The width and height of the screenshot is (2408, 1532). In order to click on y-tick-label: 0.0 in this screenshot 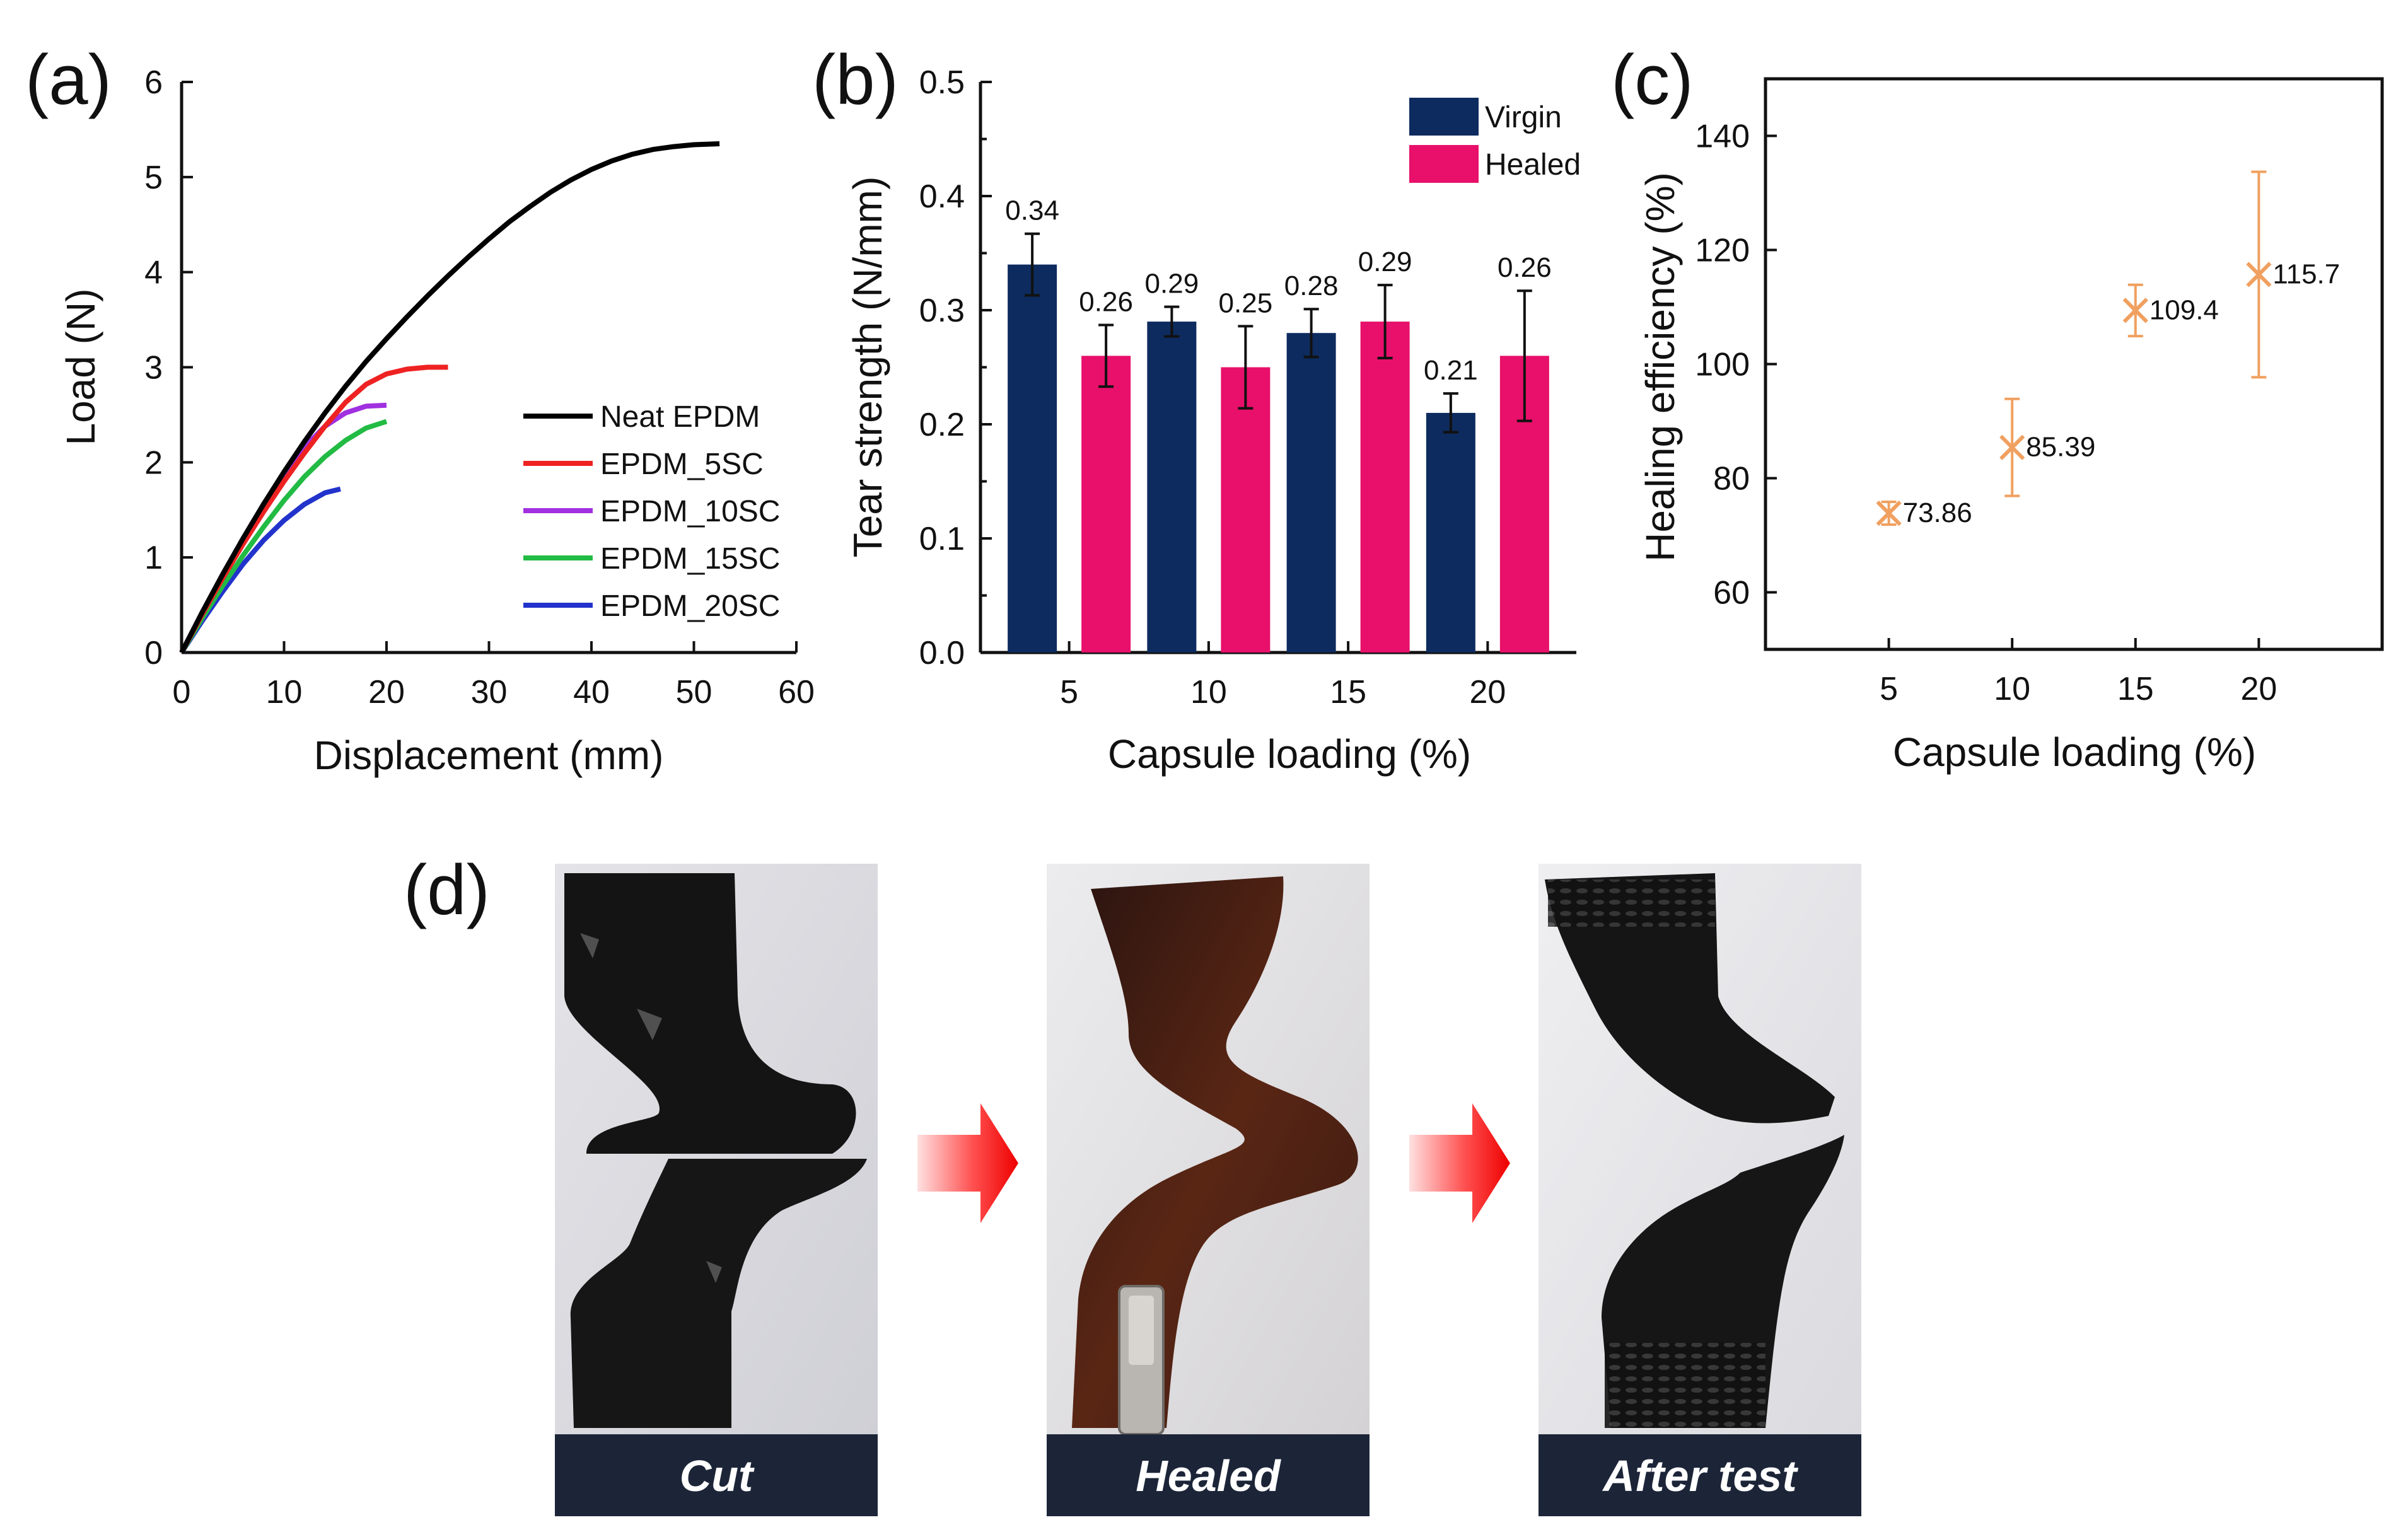, I will do `click(942, 653)`.